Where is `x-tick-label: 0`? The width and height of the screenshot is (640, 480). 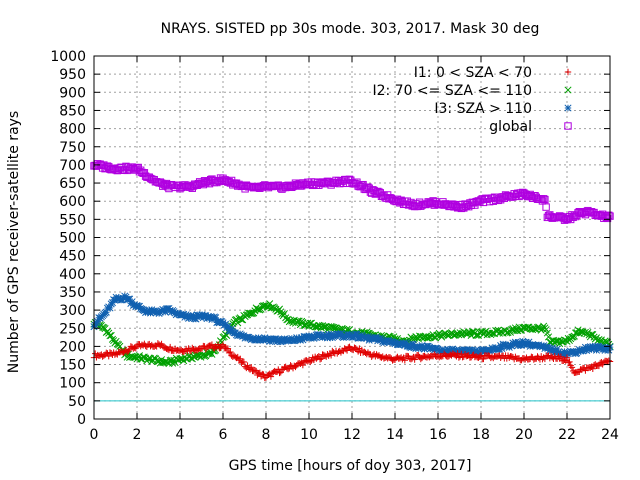 x-tick-label: 0 is located at coordinates (94, 435).